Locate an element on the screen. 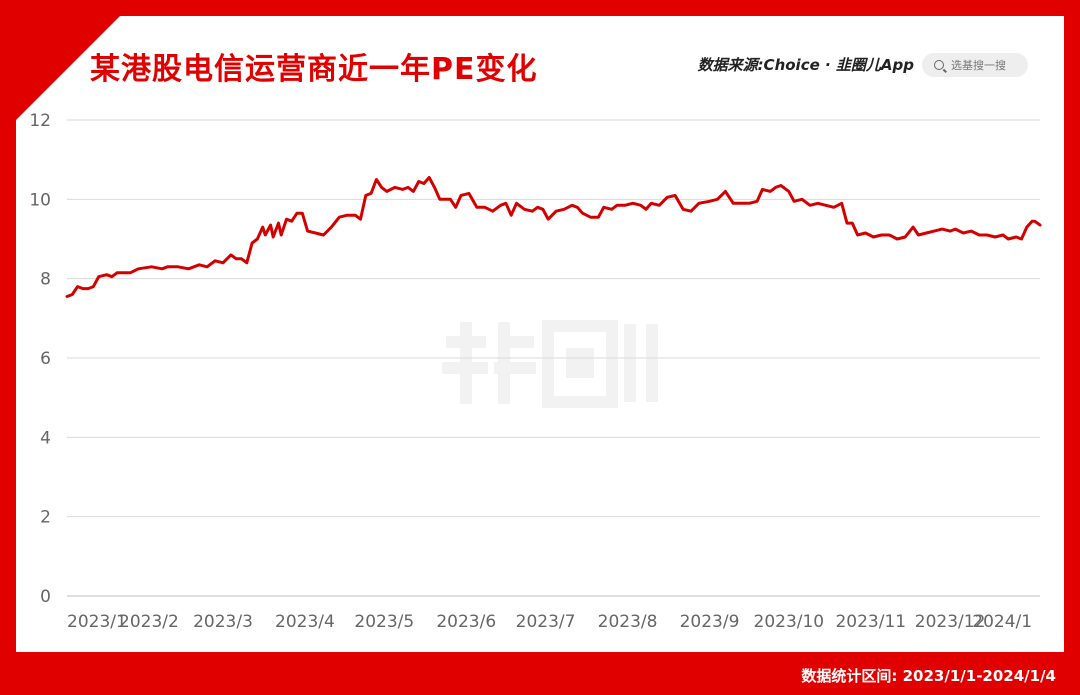 This screenshot has width=1080, height=695. x-tick-label: 2023/2 is located at coordinates (149, 622).